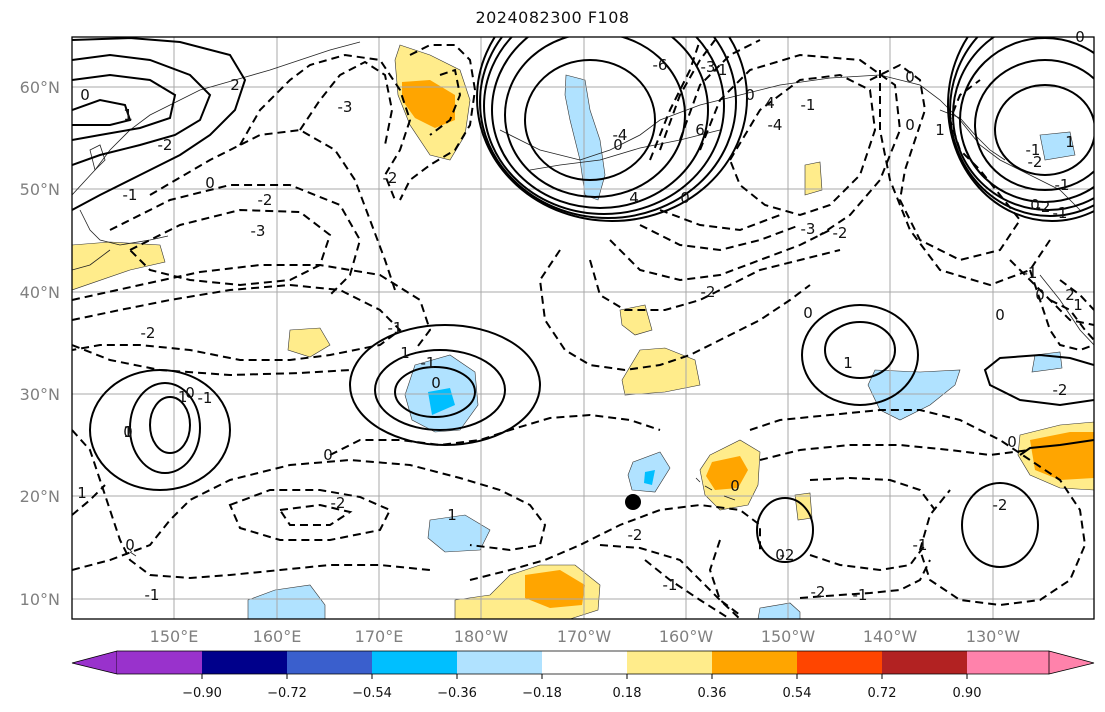  What do you see at coordinates (890, 636) in the screenshot?
I see `lon-label: 140°W` at bounding box center [890, 636].